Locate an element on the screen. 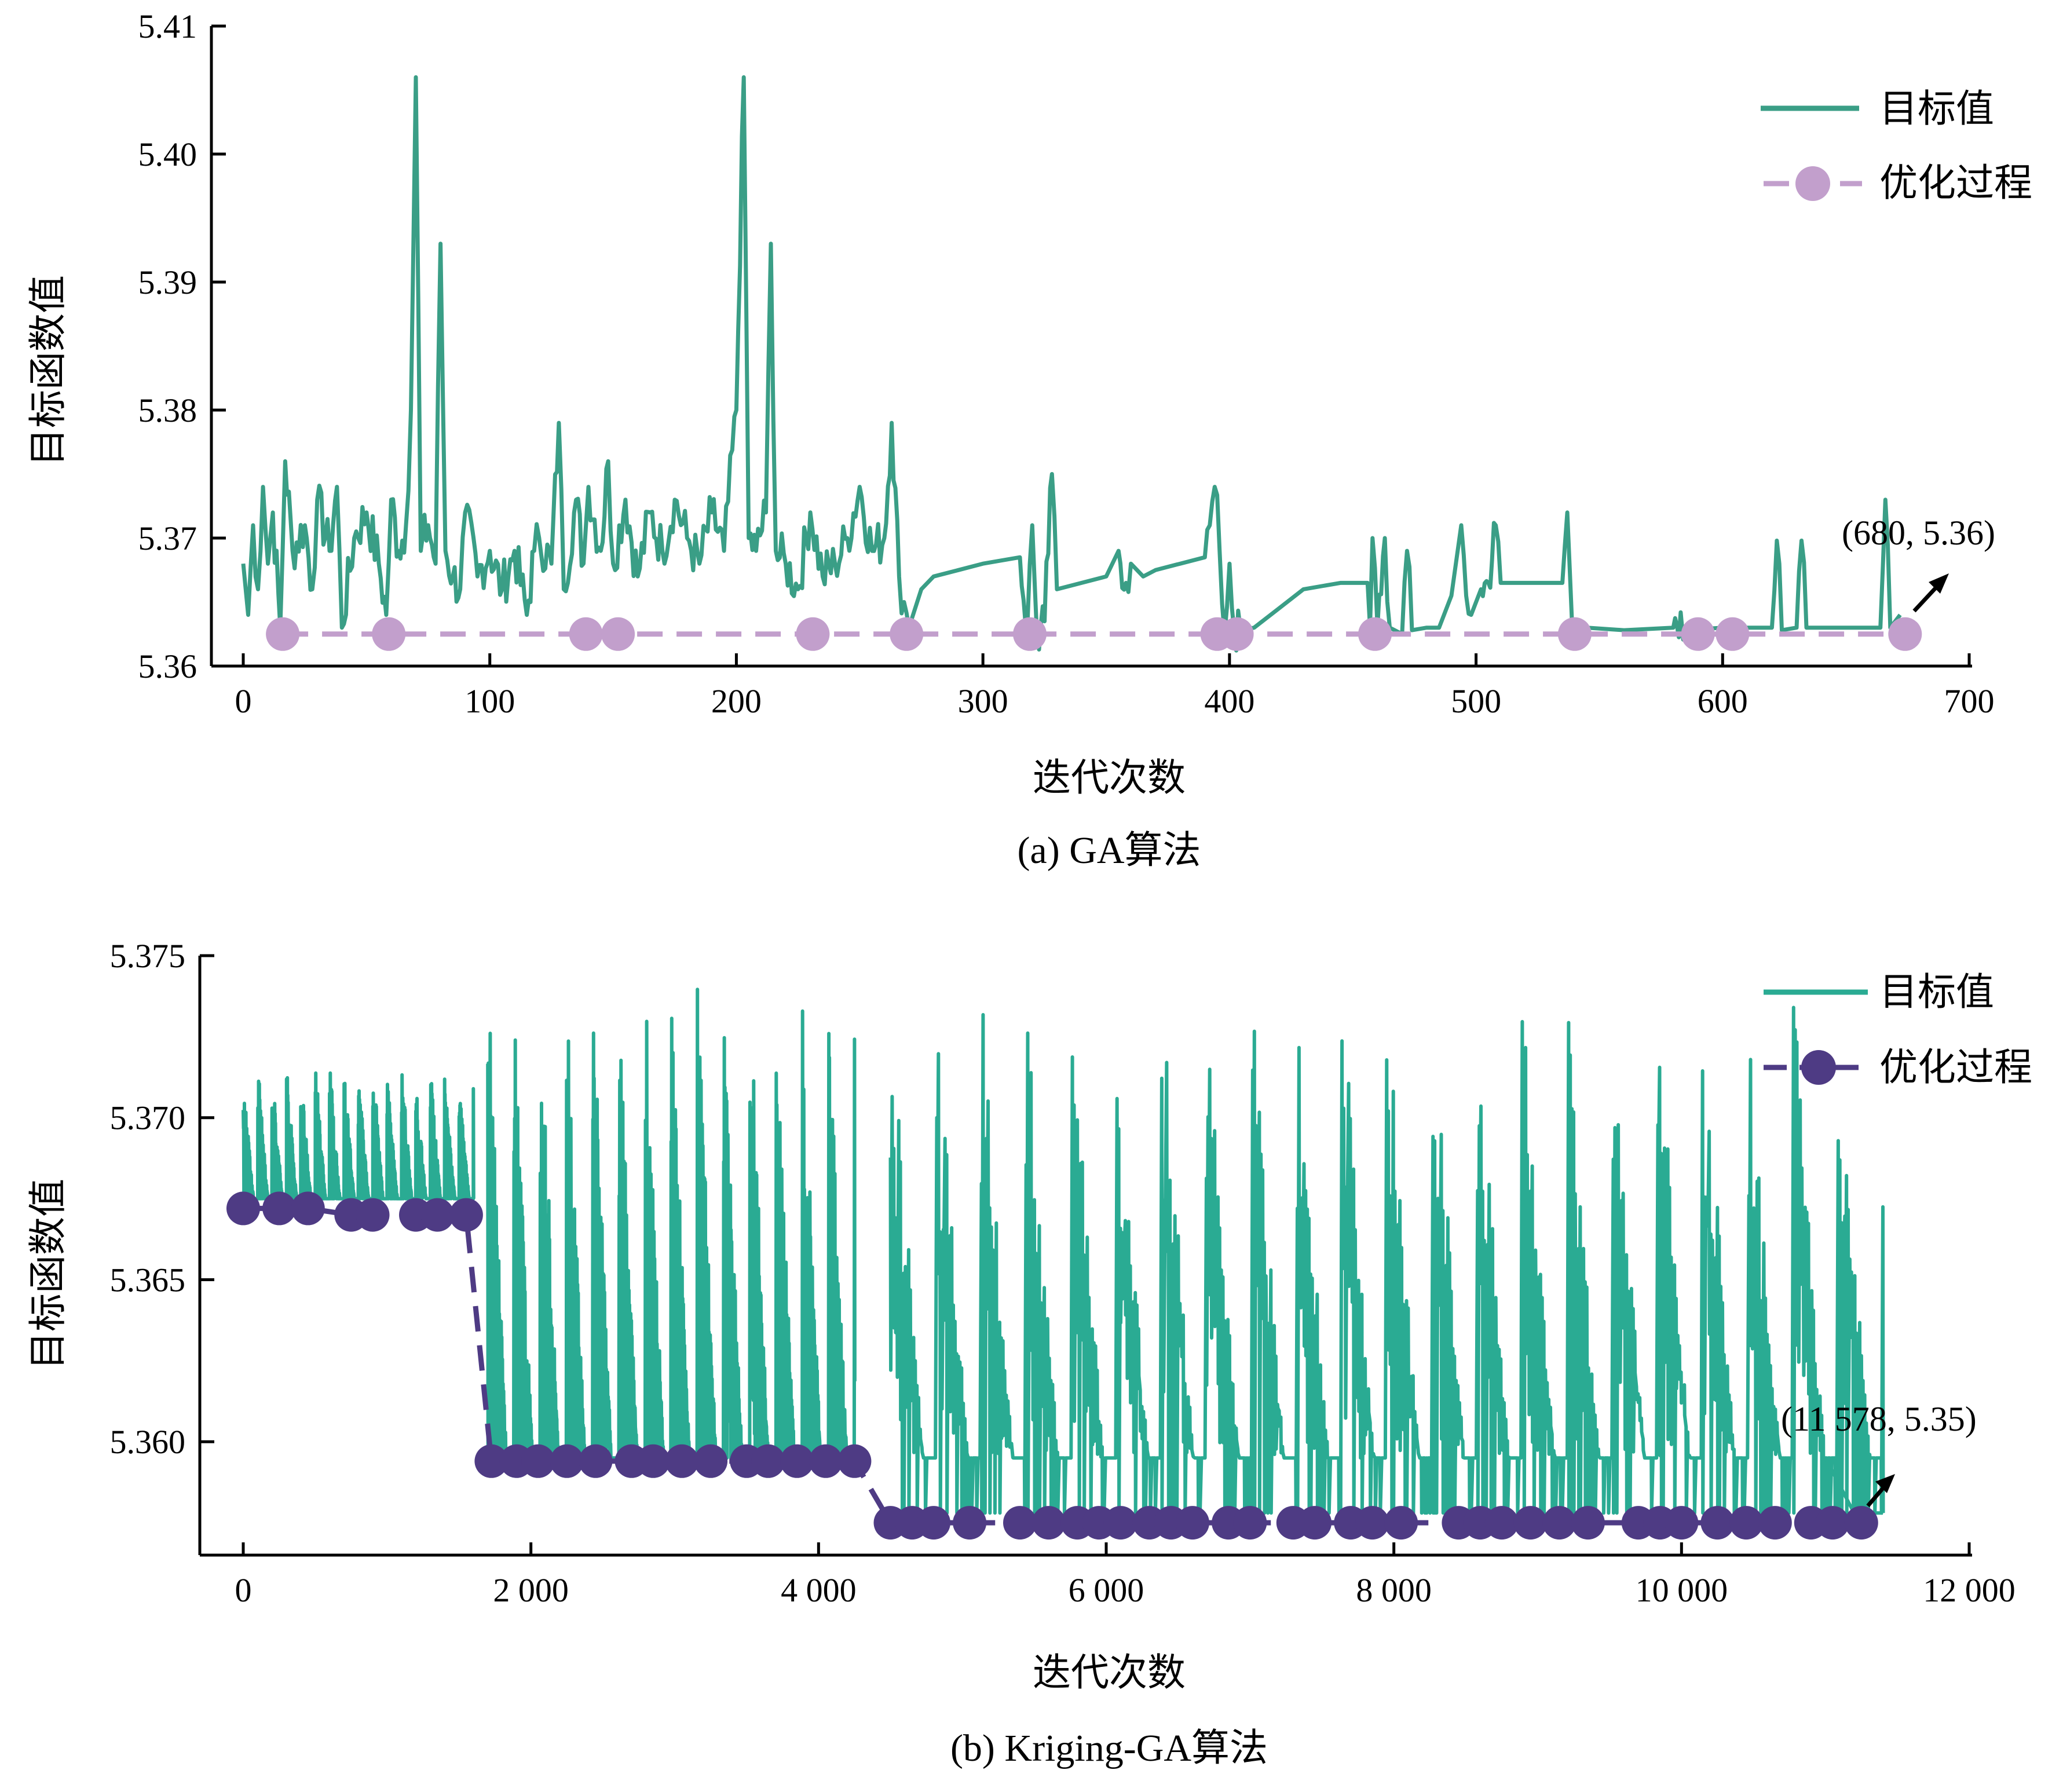 The image size is (2052, 1792). chart-b-legend: 目标值 优化过程 is located at coordinates (1898, 1029).